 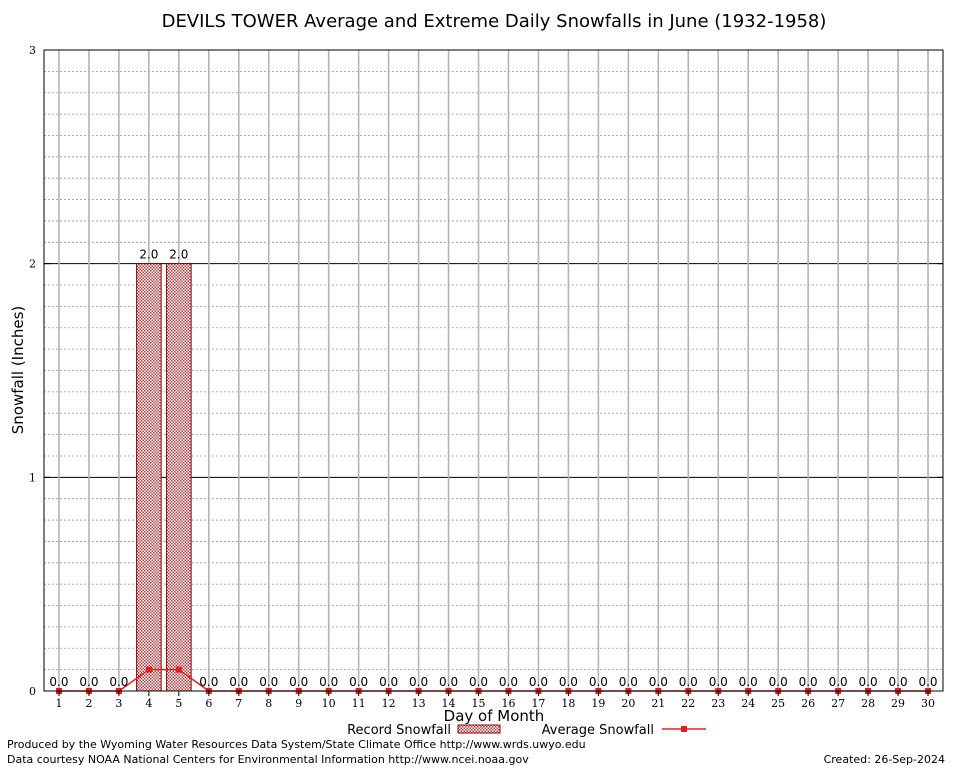 I want to click on x-tick-label: 24, so click(x=748, y=703).